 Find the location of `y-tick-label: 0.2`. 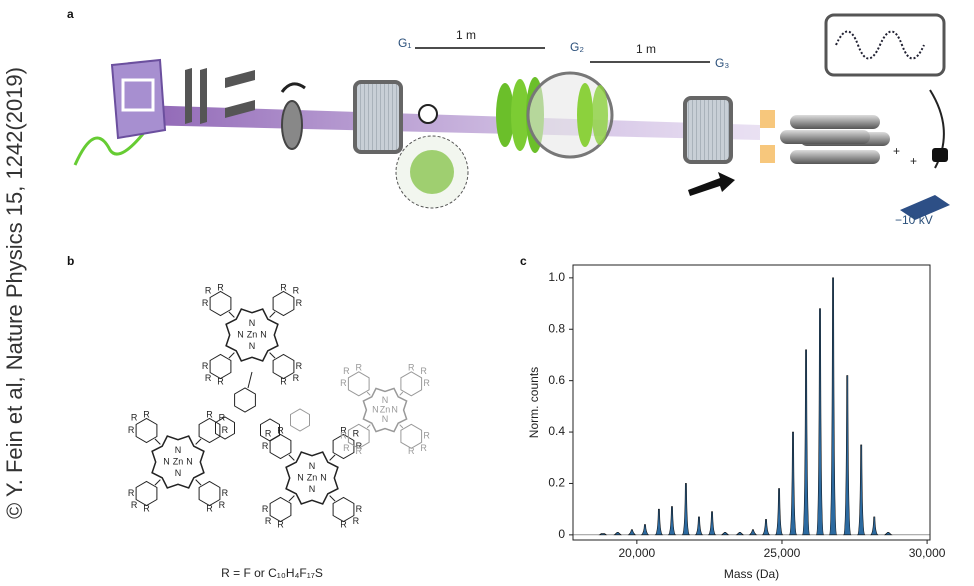

y-tick-label: 0.2 is located at coordinates (556, 483).